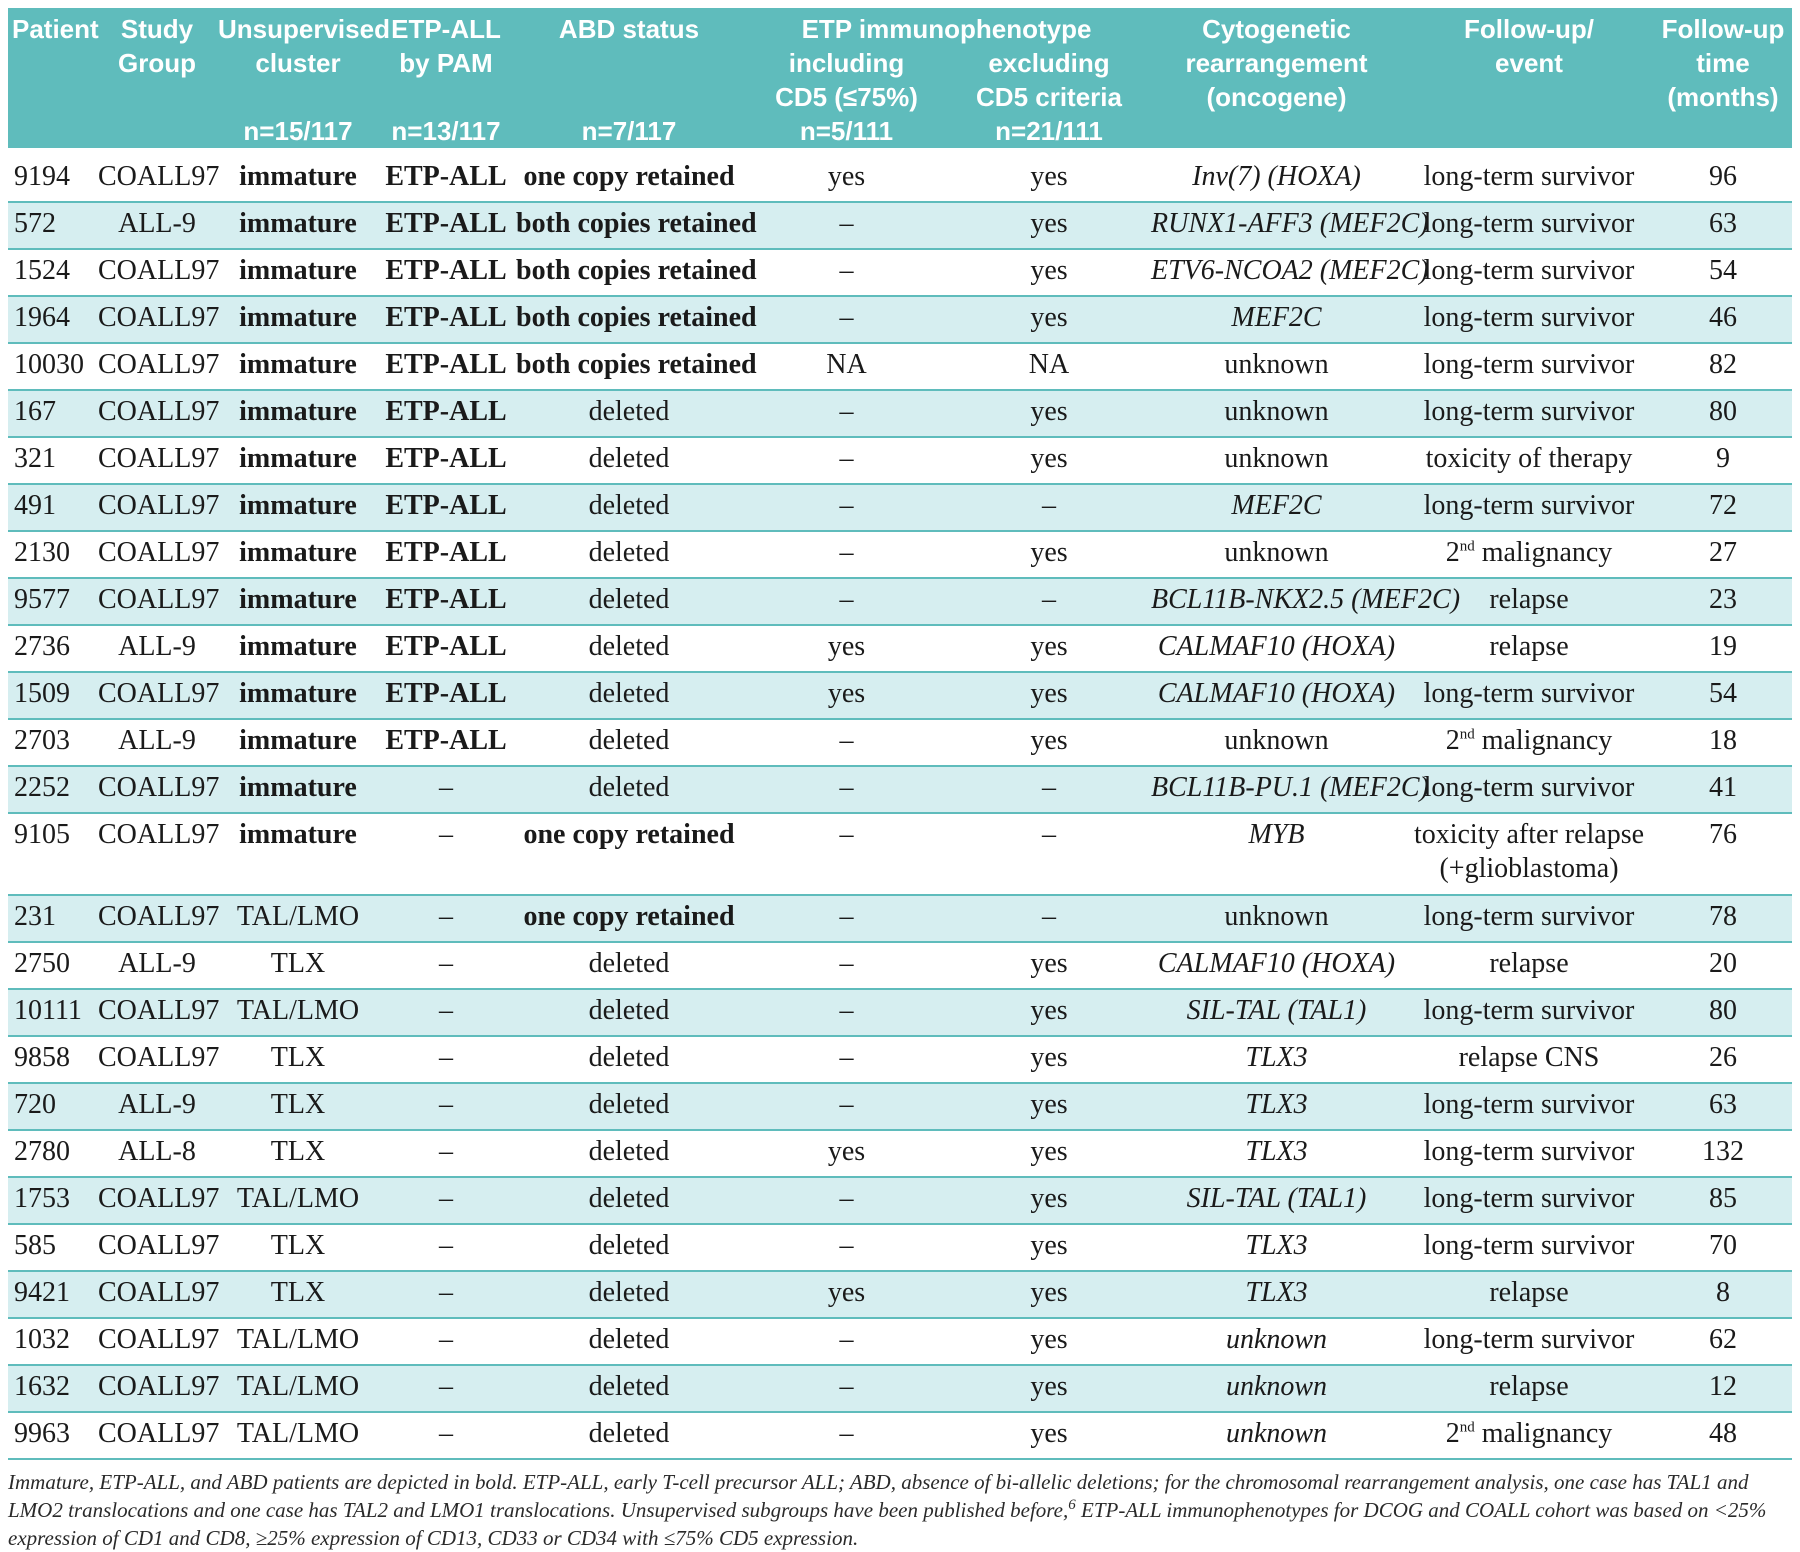  What do you see at coordinates (52, 743) in the screenshot?
I see `cell-patient: 2703` at bounding box center [52, 743].